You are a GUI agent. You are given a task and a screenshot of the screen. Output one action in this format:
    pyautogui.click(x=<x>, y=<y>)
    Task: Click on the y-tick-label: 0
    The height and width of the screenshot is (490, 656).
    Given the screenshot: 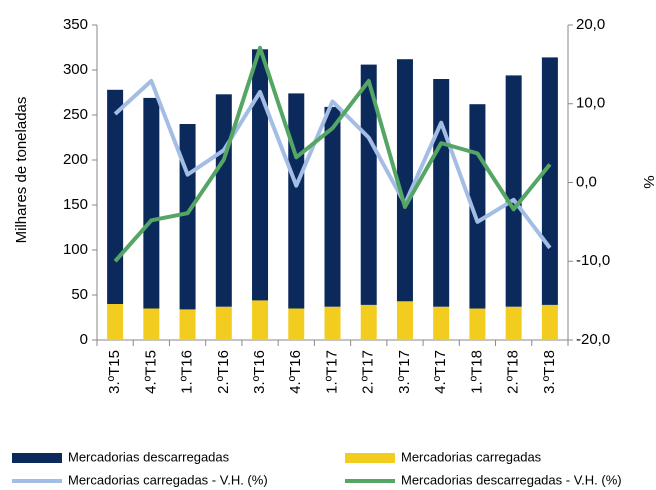 What is the action you would take?
    pyautogui.click(x=84, y=339)
    